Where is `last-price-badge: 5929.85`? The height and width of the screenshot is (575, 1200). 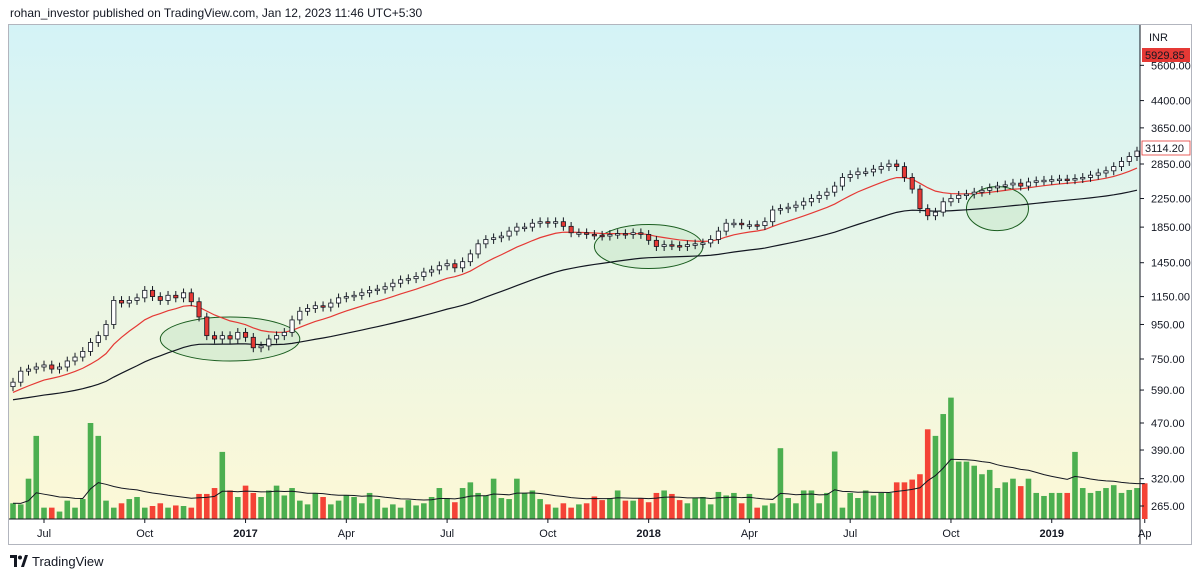 last-price-badge: 5929.85 is located at coordinates (1166, 55).